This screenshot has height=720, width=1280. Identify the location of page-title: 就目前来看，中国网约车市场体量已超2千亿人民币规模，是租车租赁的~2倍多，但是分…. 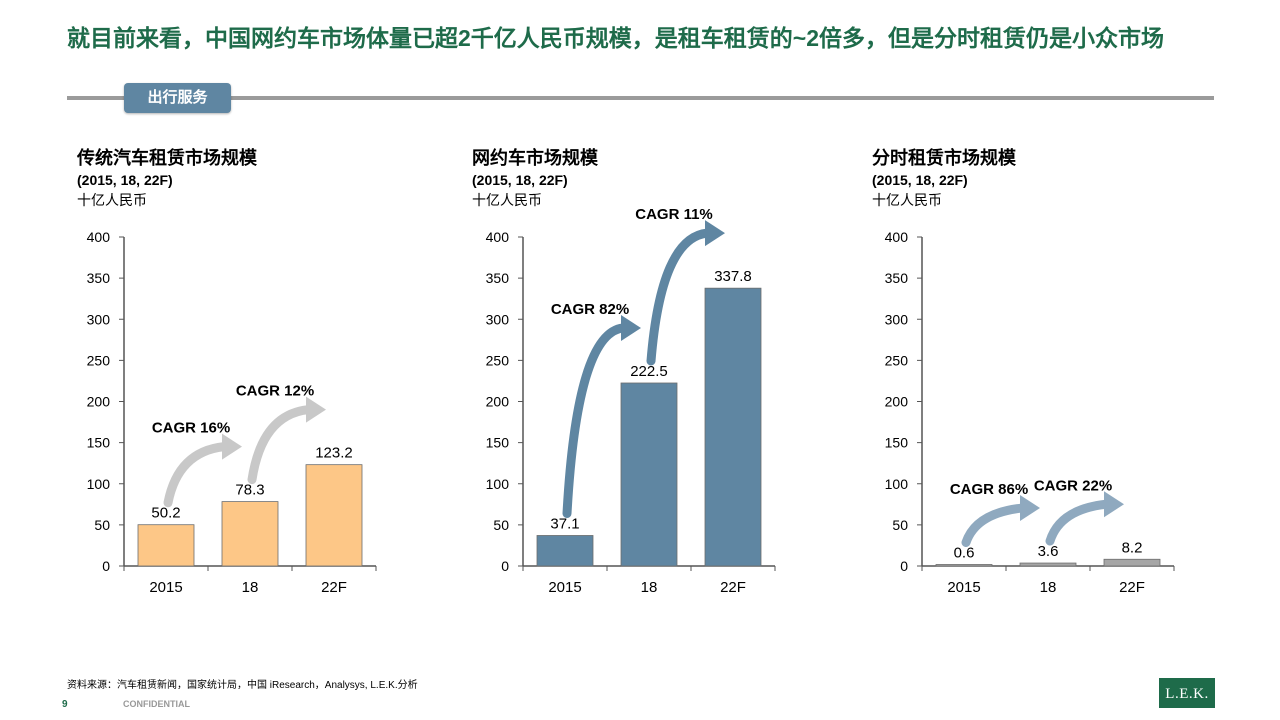
(616, 38).